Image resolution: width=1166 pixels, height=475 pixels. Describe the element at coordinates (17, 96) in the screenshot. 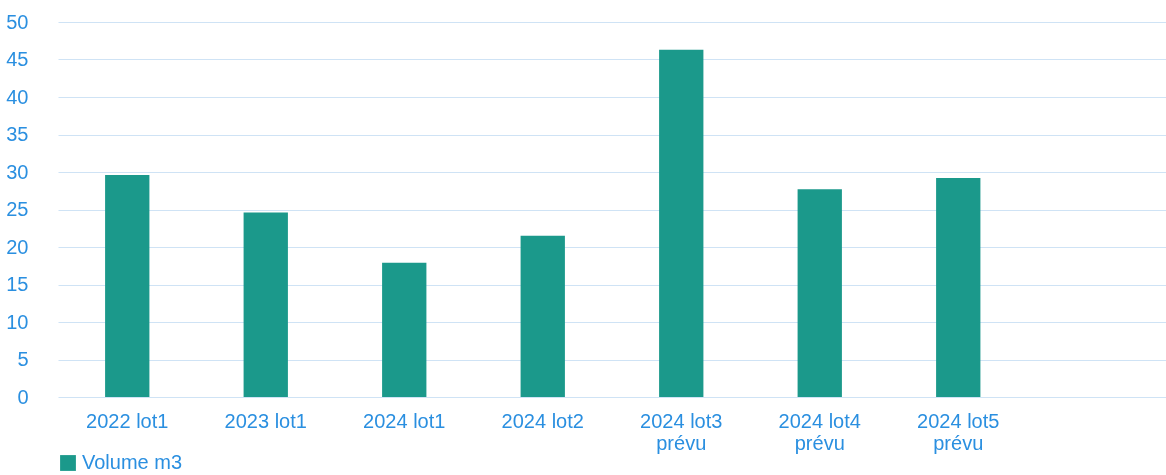

I see `y-tick-label: 40` at that location.